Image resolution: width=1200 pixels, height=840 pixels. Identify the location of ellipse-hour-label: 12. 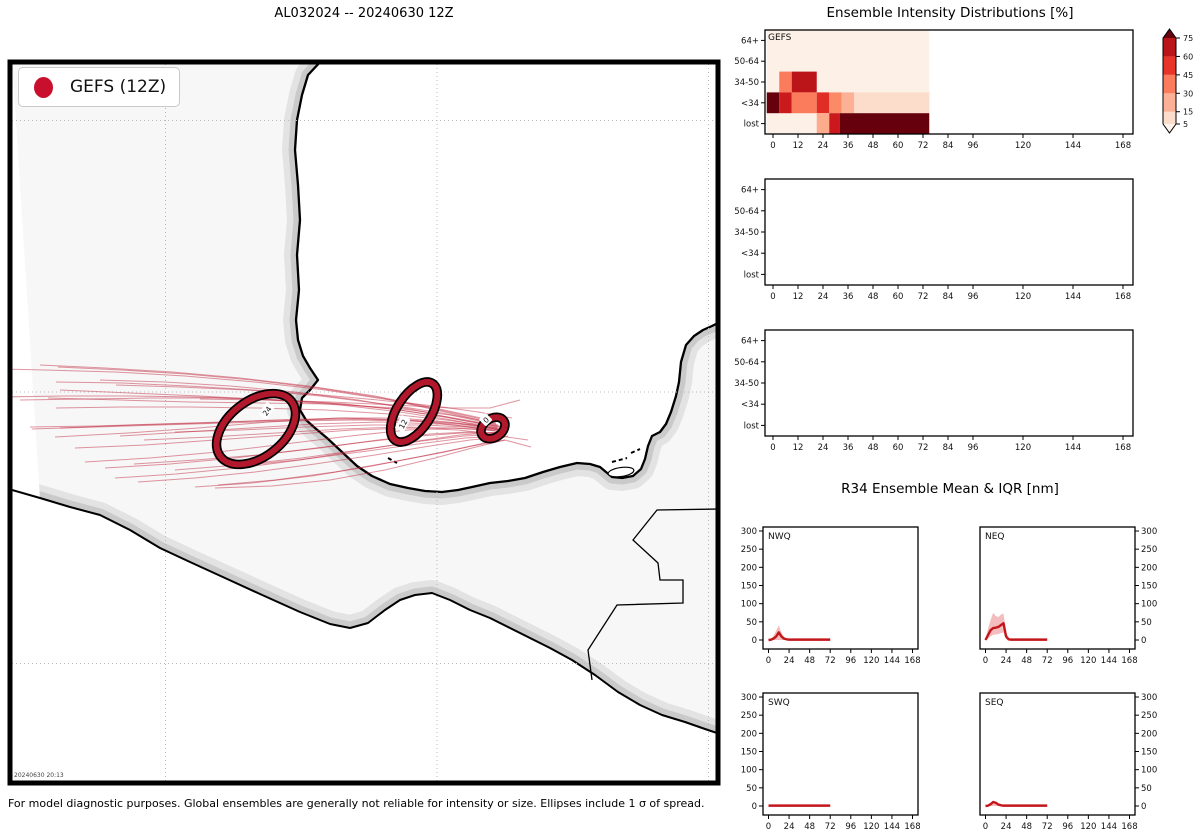
(403, 424).